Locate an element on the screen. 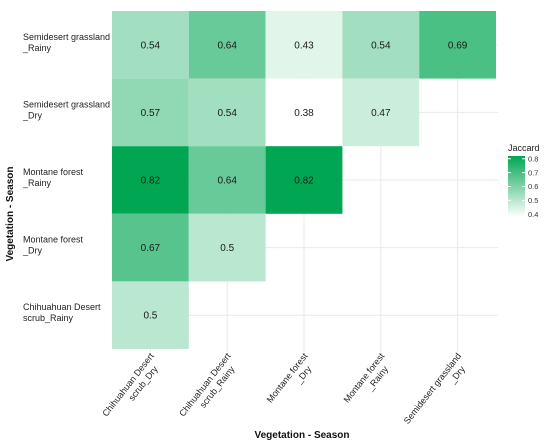  y-tick-label: Chihuahuan Desert scrub_Rainy is located at coordinates (62, 312).